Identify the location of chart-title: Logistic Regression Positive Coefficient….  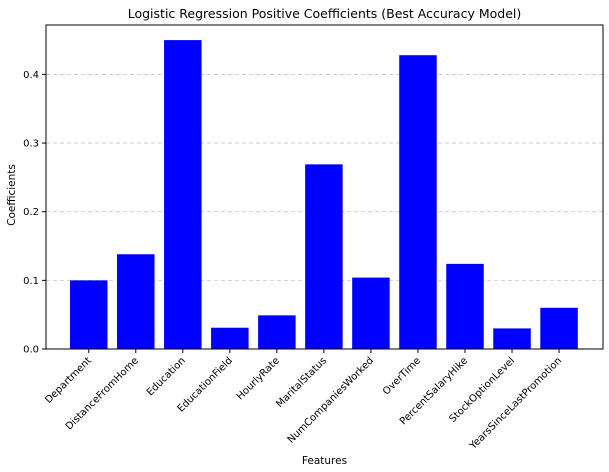
(325, 13).